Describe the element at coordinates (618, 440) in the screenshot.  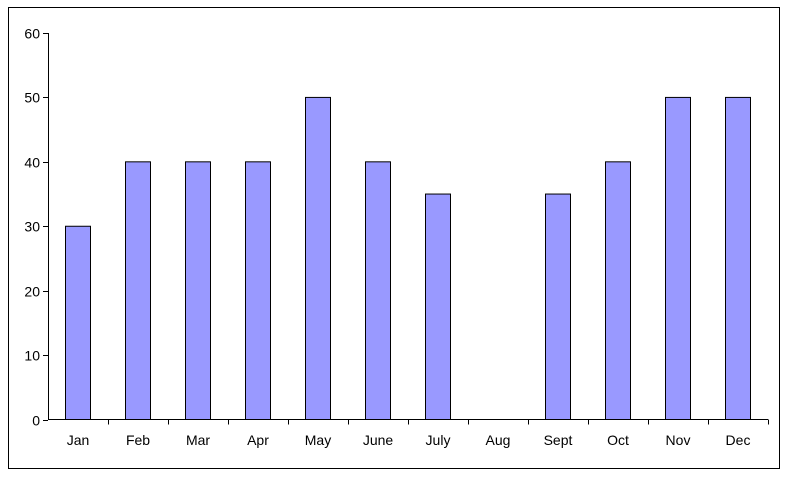
I see `x-tick-label: Oct` at that location.